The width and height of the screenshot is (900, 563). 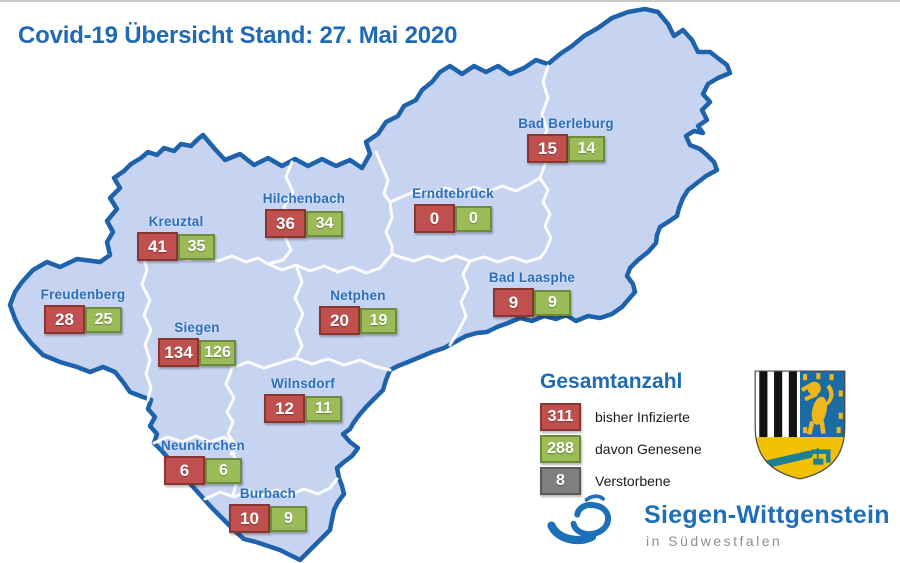 I want to click on legend-item-red: 311 bisher Infizierte, so click(x=621, y=417).